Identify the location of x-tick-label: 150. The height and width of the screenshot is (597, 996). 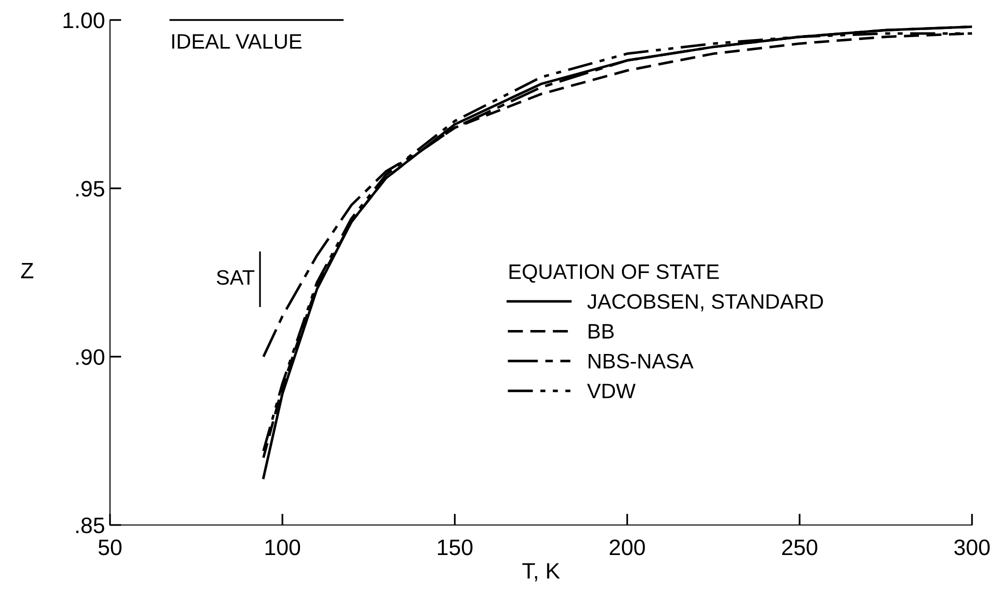
(455, 547).